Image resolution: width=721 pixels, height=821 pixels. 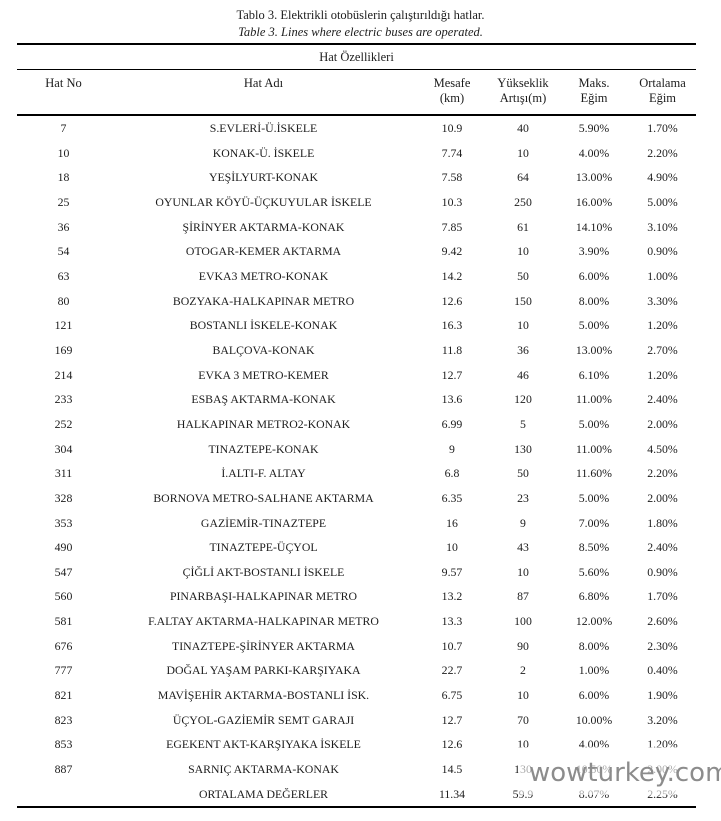 What do you see at coordinates (594, 448) in the screenshot?
I see `cell: 11.00%` at bounding box center [594, 448].